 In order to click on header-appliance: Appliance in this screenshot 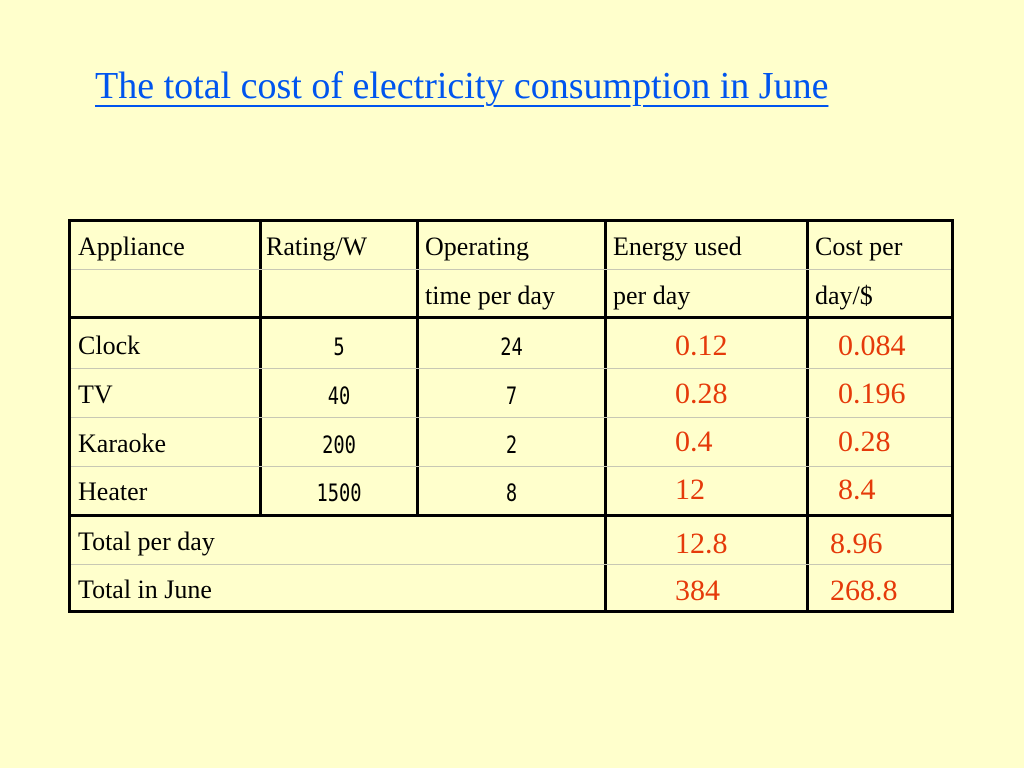, I will do `click(131, 246)`.